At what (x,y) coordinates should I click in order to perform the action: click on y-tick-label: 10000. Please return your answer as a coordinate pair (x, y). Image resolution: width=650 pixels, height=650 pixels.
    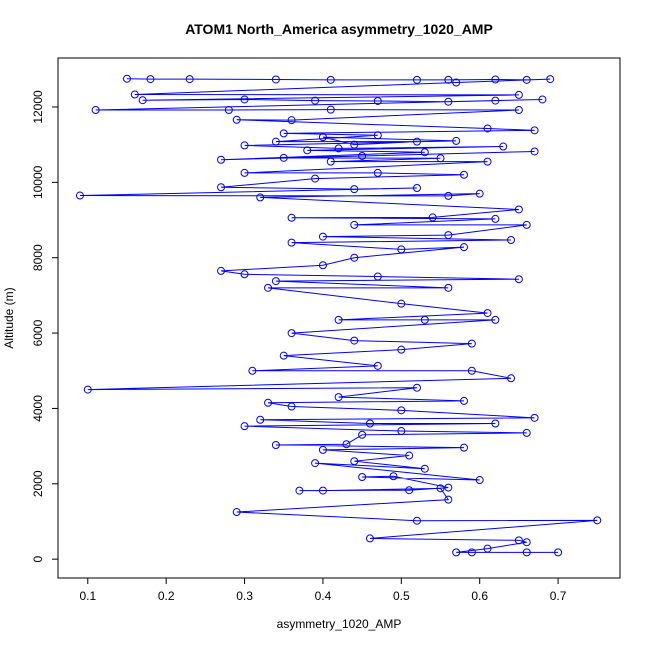
    Looking at the image, I should click on (38, 182).